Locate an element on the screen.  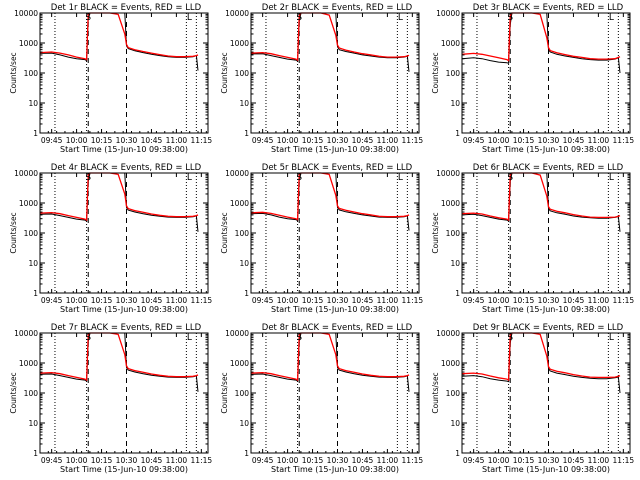
chart-title: Det 8r BLACK = Events, RED = LLD is located at coordinates (337, 328).